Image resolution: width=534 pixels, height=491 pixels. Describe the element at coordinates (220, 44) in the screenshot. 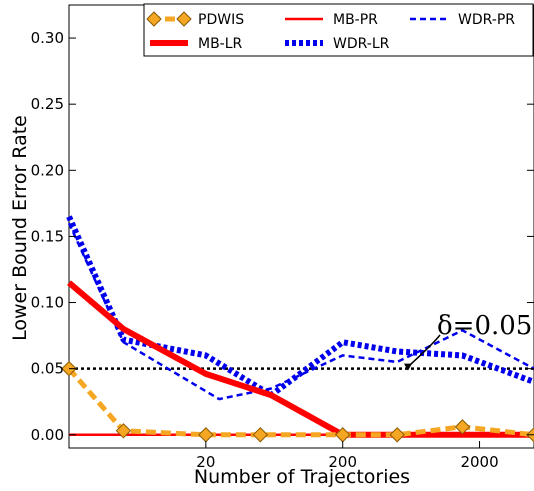

I see `legend-label-mb-lr: MB-LR` at that location.